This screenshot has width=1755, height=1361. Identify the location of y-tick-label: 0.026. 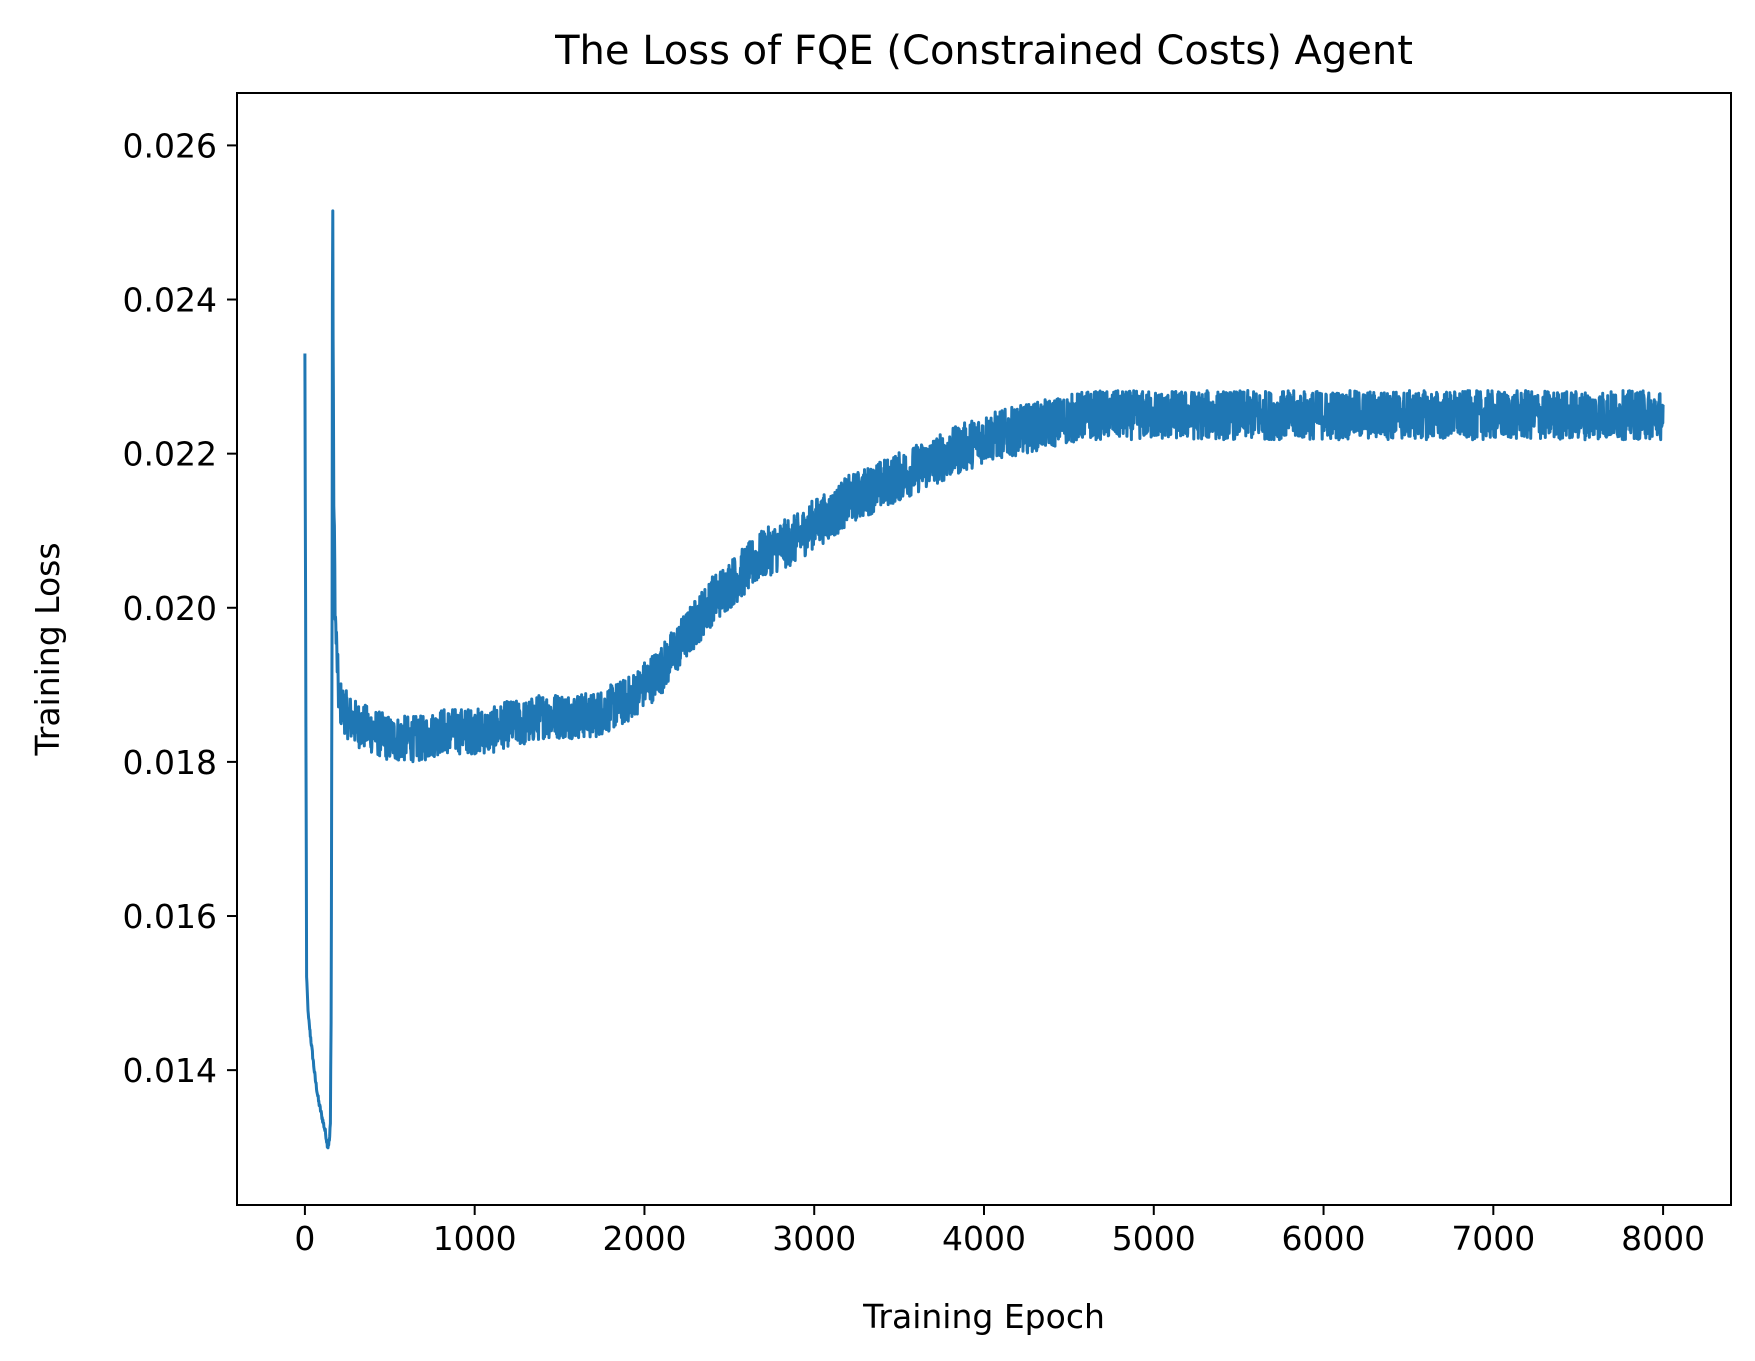
(170, 145).